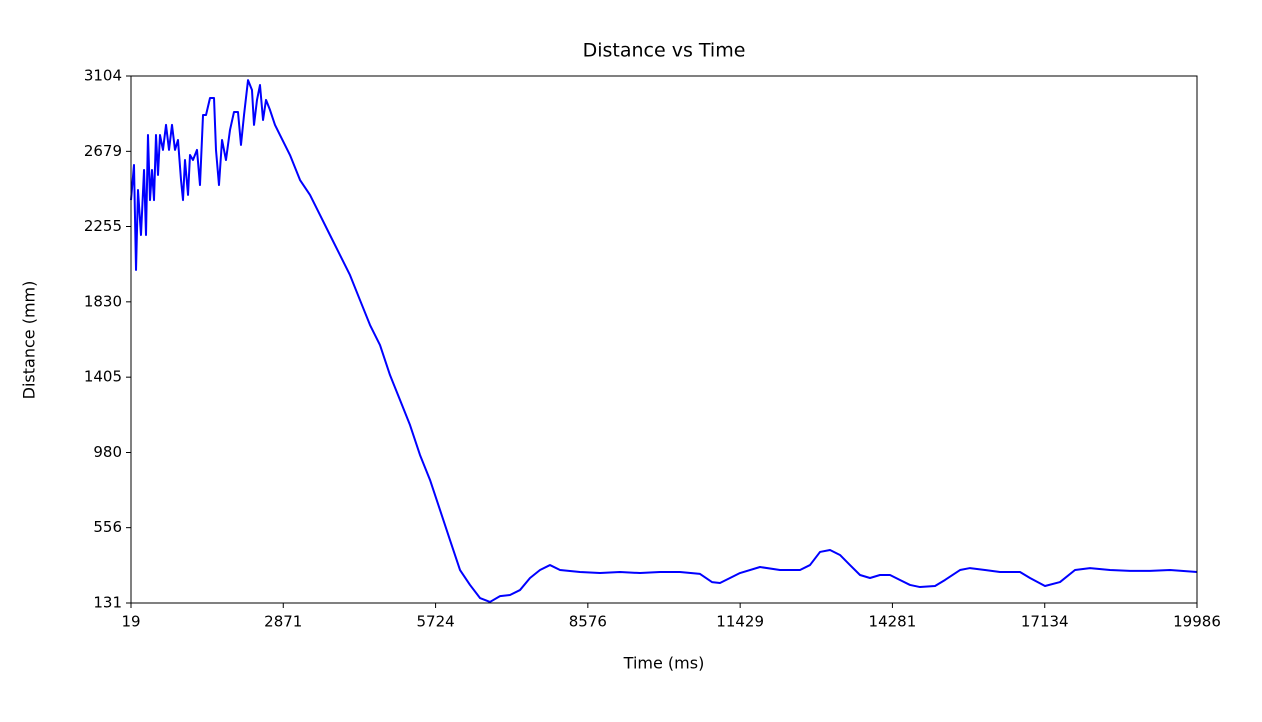 Image resolution: width=1262 pixels, height=722 pixels. What do you see at coordinates (435, 622) in the screenshot?
I see `x-tick-label: 5724` at bounding box center [435, 622].